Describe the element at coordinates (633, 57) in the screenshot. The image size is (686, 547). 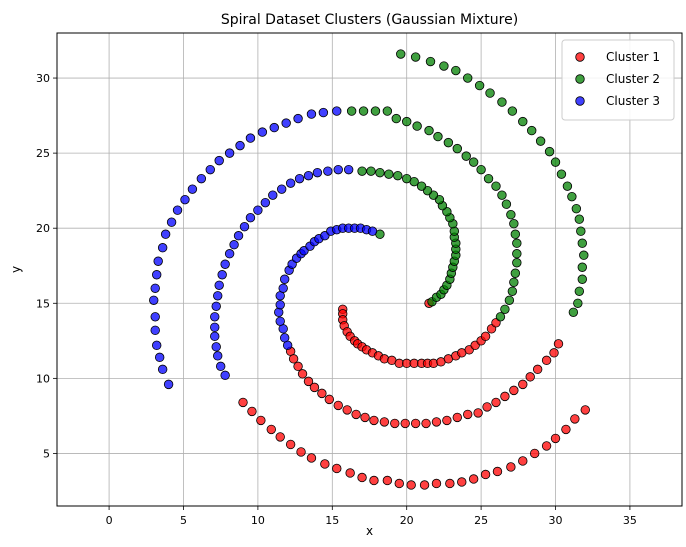
I see `legend-label: Cluster 1` at that location.